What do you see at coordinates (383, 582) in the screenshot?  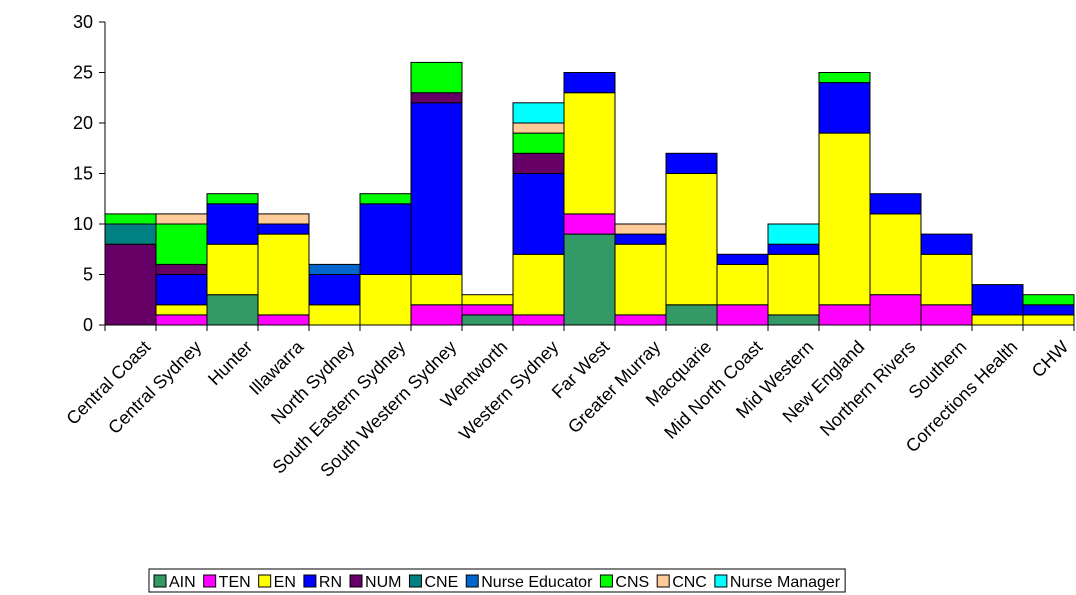 I see `legend-entry-label: NUM` at bounding box center [383, 582].